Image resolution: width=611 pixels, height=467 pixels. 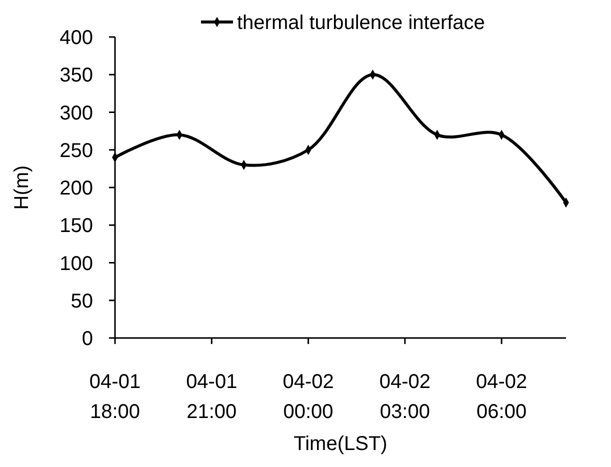 I want to click on y-tick-label: 200, so click(x=76, y=189).